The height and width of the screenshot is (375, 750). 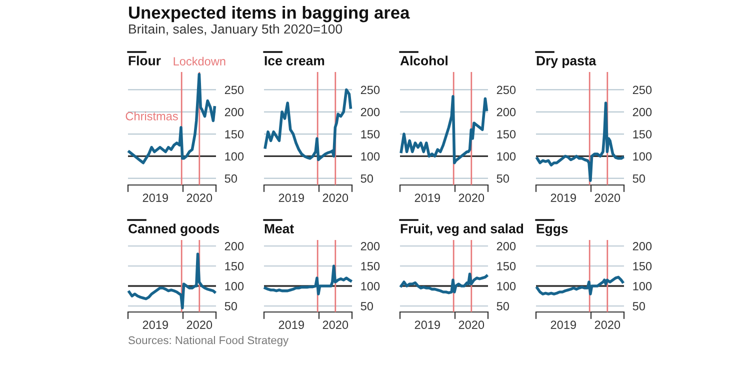 I want to click on chart-title: Fruit, veg and salad, so click(x=462, y=230).